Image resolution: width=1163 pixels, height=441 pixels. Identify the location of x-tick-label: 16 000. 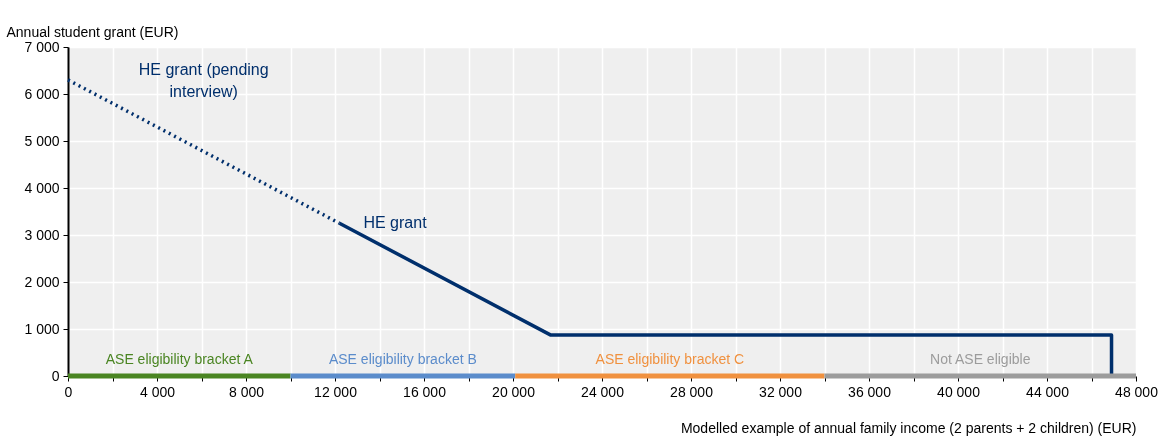
(425, 391).